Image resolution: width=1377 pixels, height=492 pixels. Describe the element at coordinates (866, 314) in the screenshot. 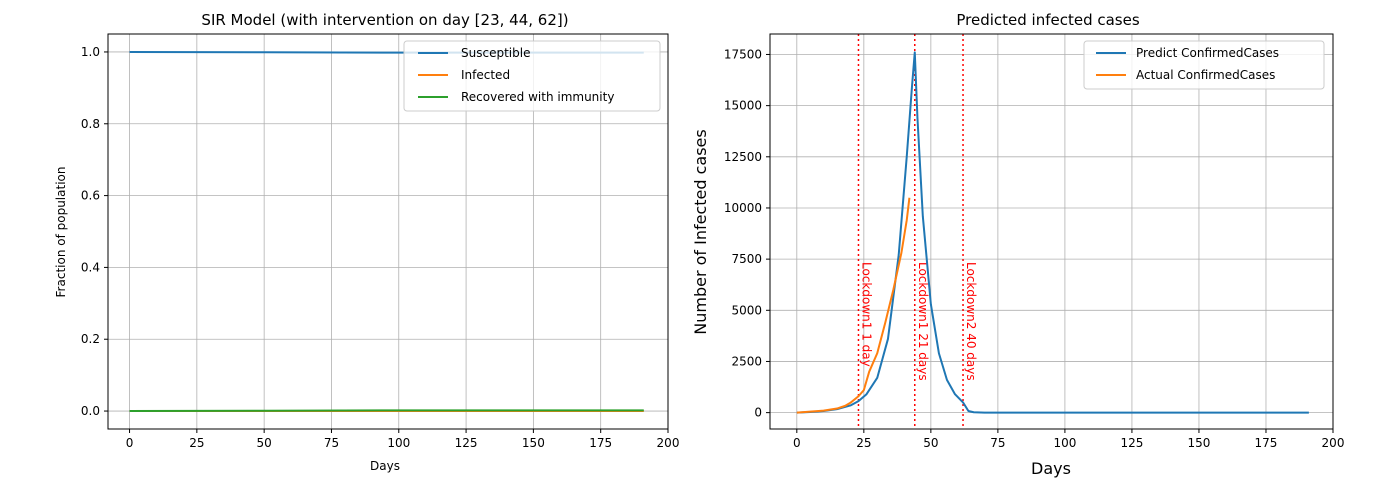

I see `intervention-label-0: Lockdown1 1 day` at that location.